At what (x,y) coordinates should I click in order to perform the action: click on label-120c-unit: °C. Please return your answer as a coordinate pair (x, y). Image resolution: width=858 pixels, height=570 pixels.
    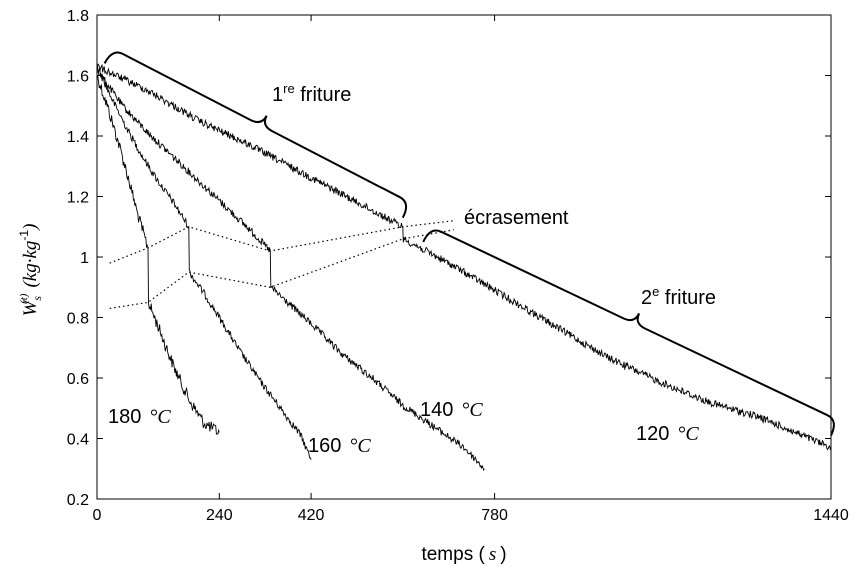
    Looking at the image, I should click on (688, 434).